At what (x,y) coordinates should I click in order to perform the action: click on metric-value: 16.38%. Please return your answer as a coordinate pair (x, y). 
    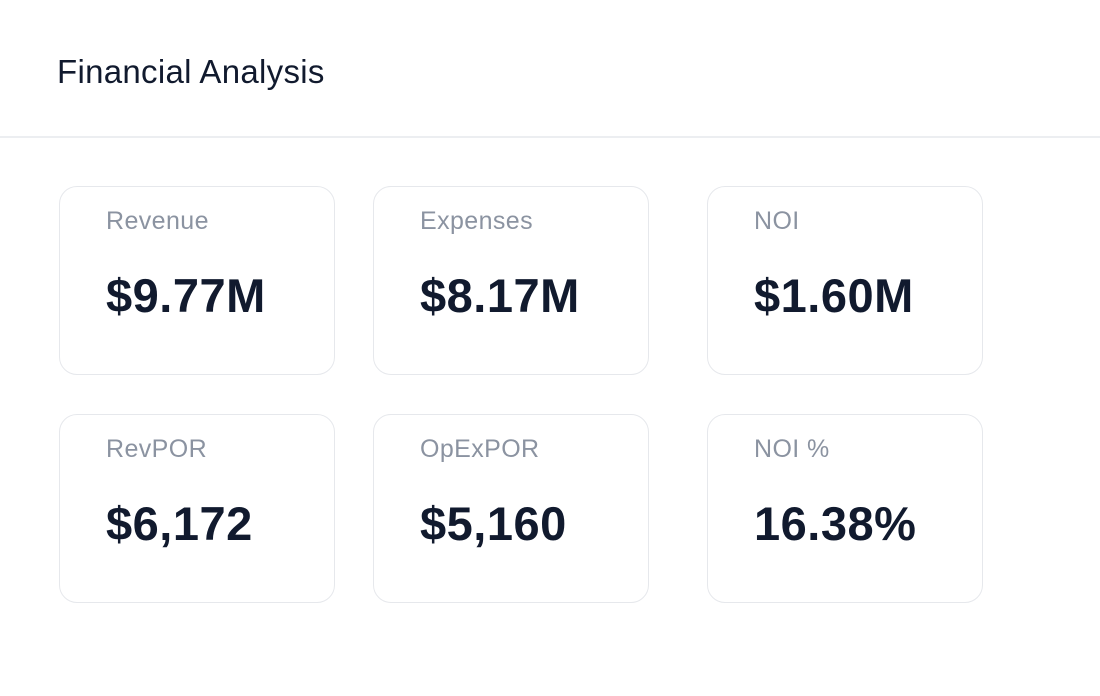
    Looking at the image, I should click on (835, 523).